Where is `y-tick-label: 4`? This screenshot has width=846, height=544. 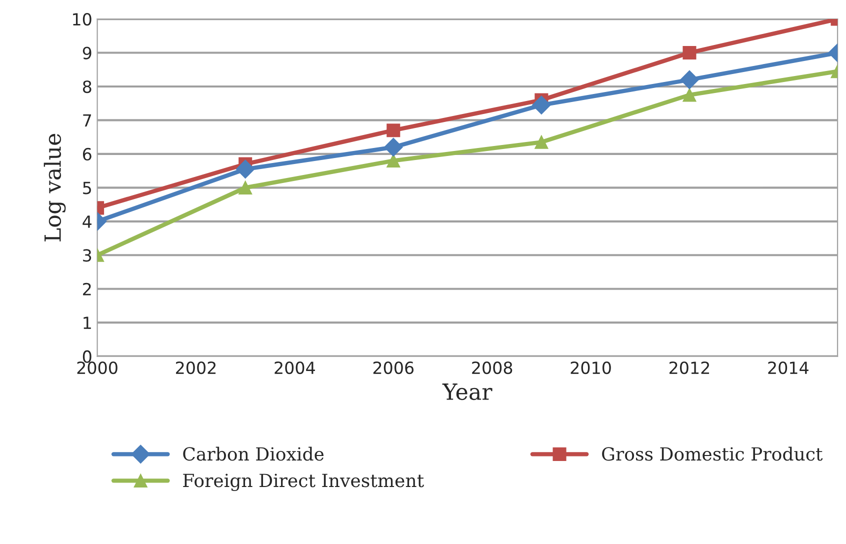 y-tick-label: 4 is located at coordinates (87, 222).